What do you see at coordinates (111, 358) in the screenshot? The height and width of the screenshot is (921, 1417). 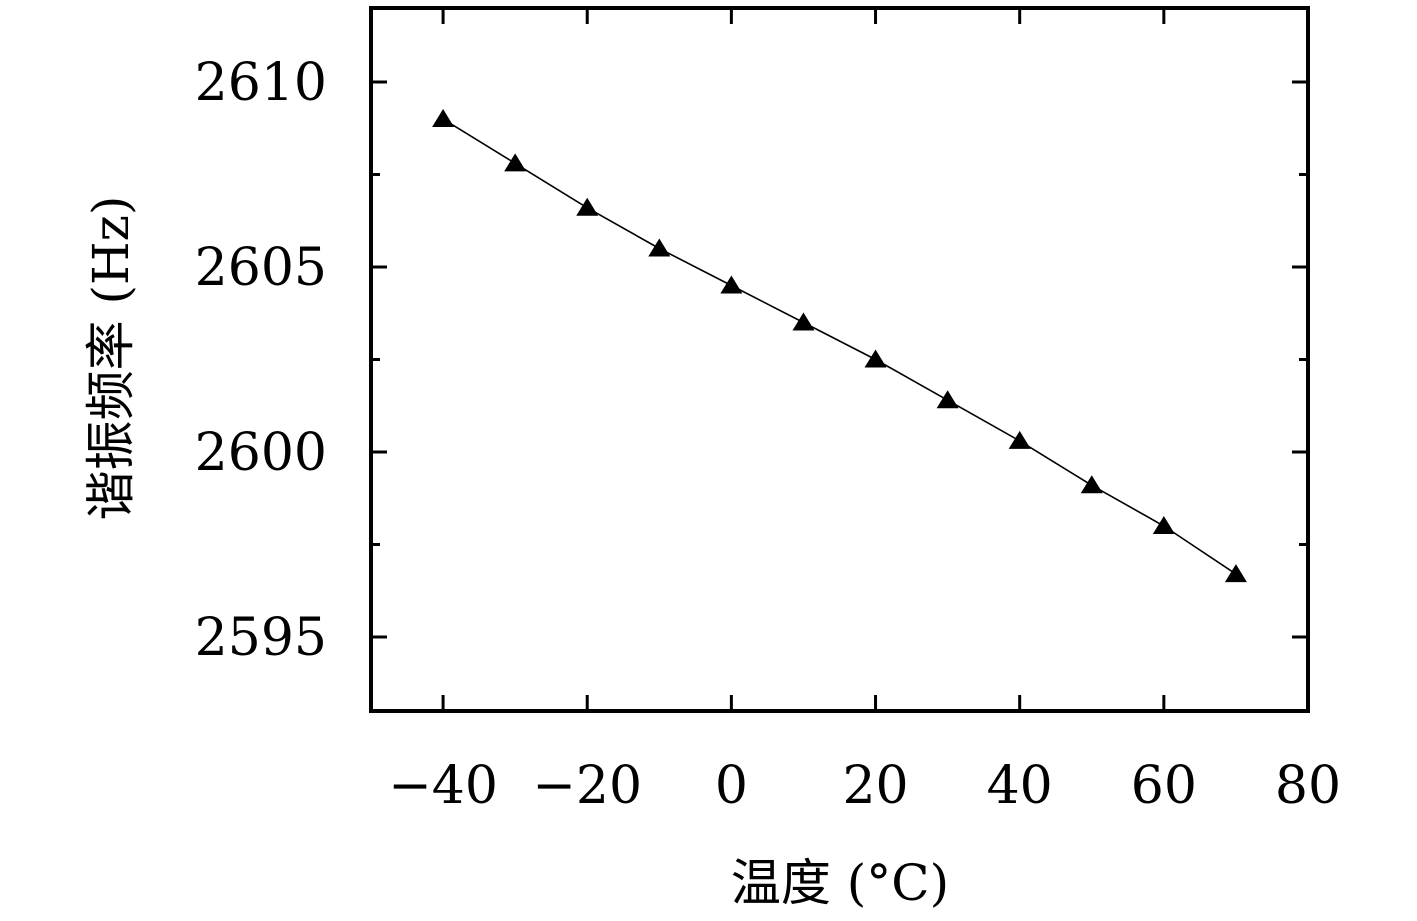 I see `y-axis-title: 谐振频率 (Hz)` at bounding box center [111, 358].